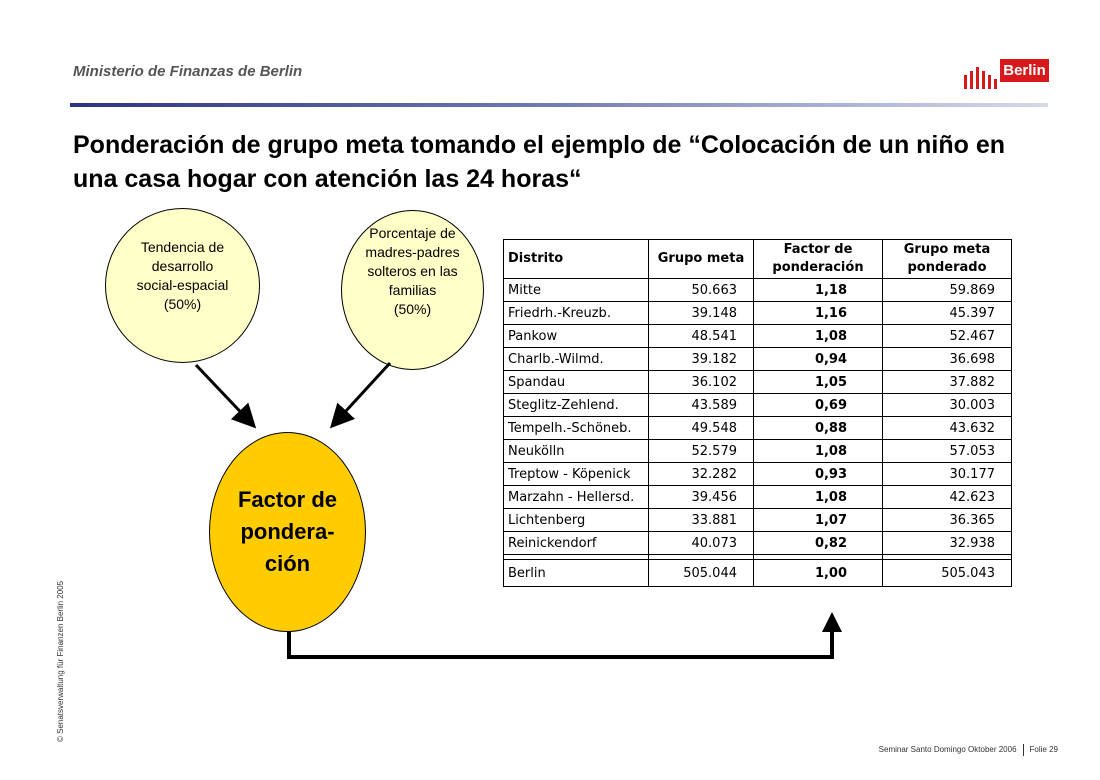 The height and width of the screenshot is (780, 1100). What do you see at coordinates (701, 428) in the screenshot?
I see `cell-target-group: 49.548` at bounding box center [701, 428].